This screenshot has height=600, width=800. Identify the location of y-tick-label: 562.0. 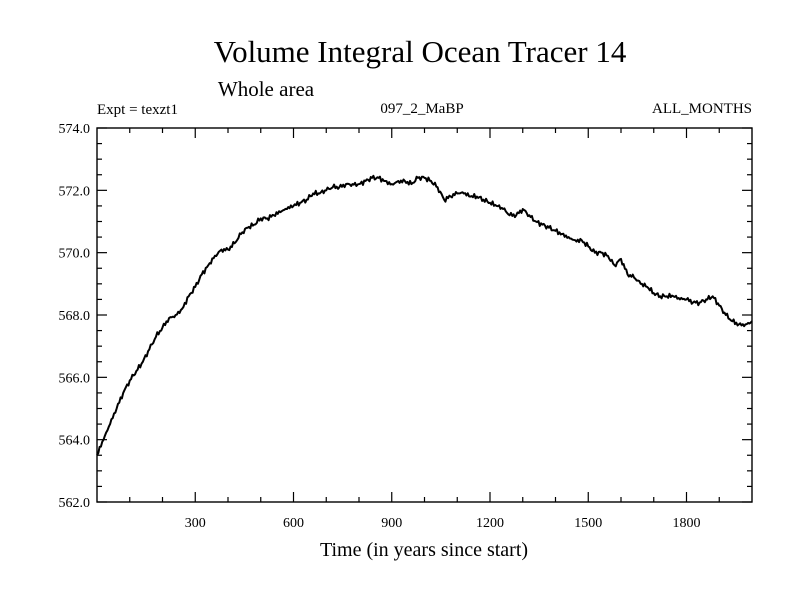
(75, 503).